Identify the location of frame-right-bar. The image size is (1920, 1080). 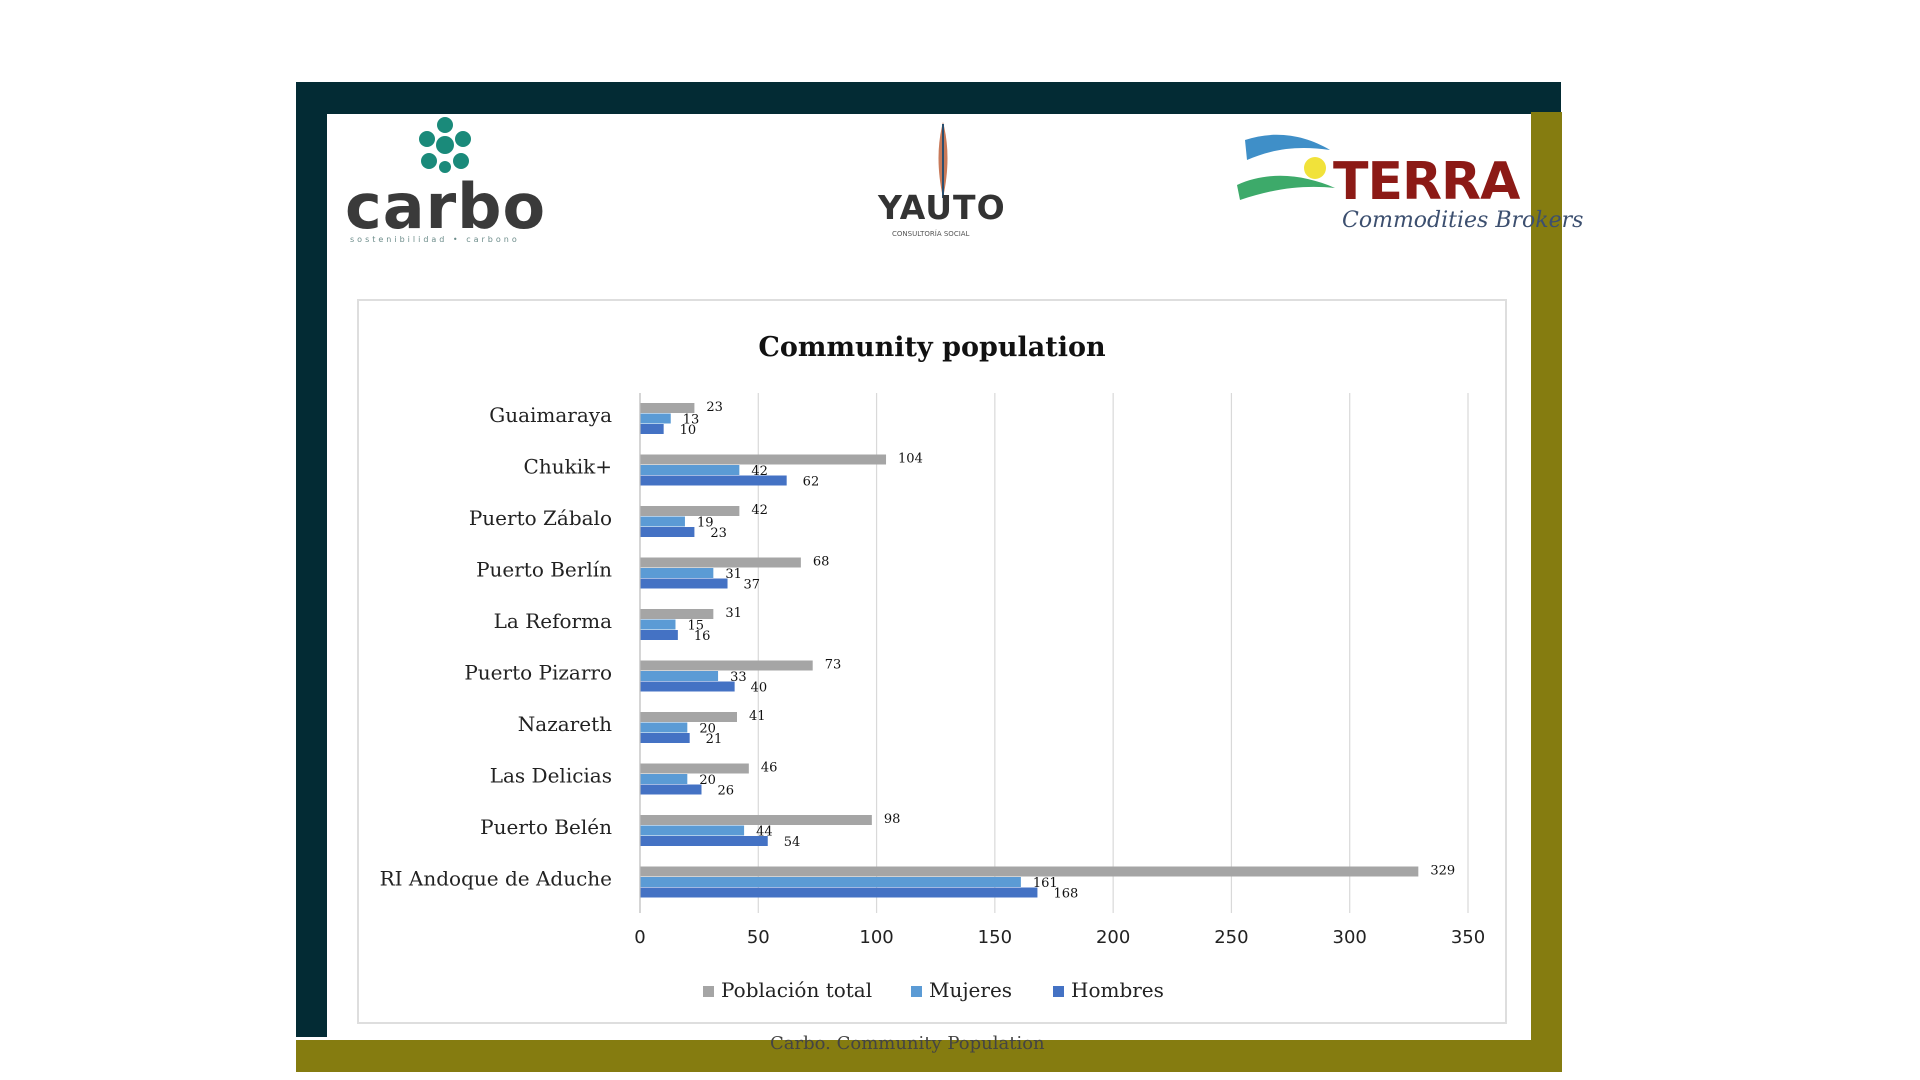
(1546, 592).